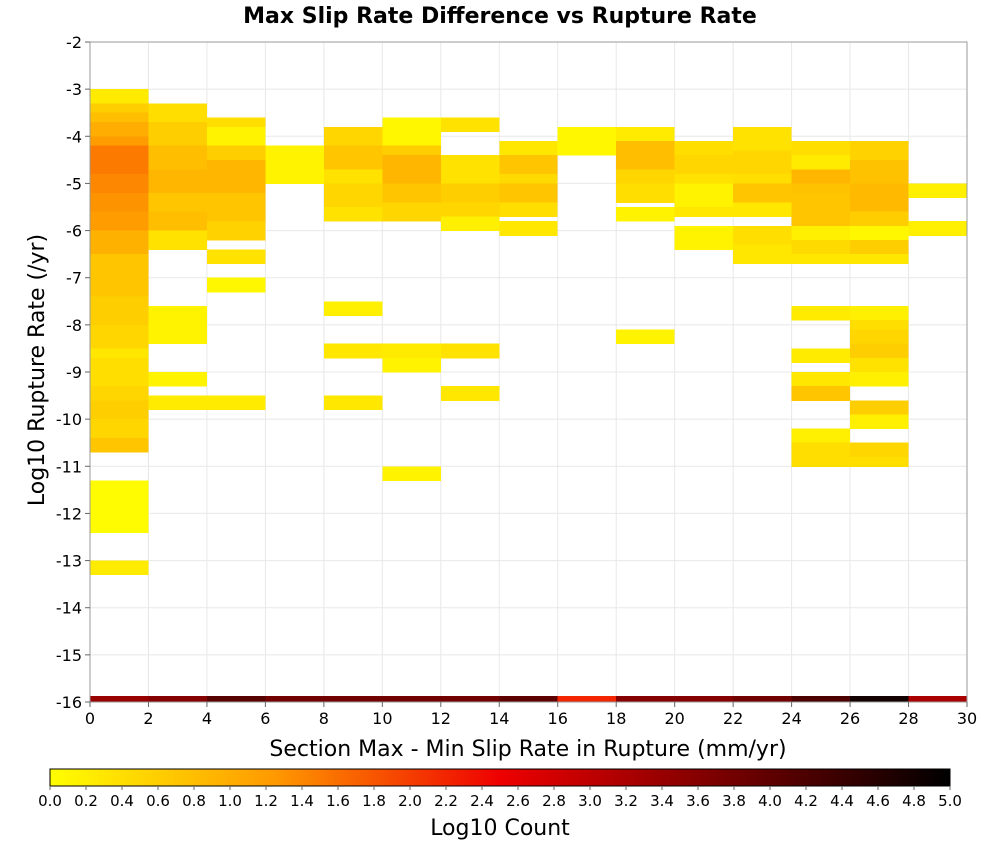 The height and width of the screenshot is (850, 1000). What do you see at coordinates (590, 801) in the screenshot?
I see `colorbar-tick-label: 3.0` at bounding box center [590, 801].